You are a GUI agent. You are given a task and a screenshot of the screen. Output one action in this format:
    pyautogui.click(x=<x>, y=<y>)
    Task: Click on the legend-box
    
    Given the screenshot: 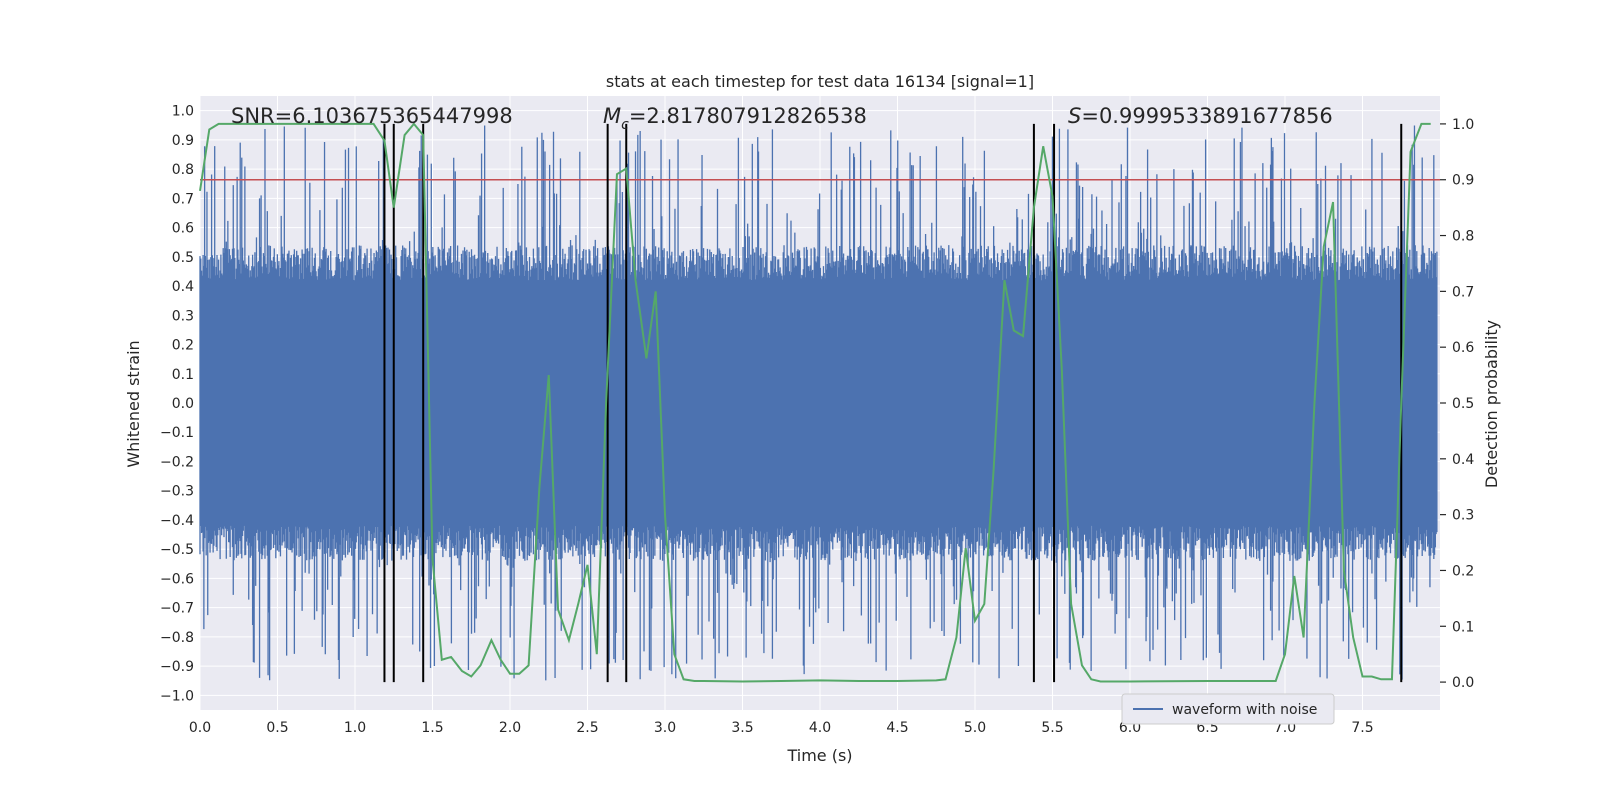 What is the action you would take?
    pyautogui.click(x=1228, y=709)
    